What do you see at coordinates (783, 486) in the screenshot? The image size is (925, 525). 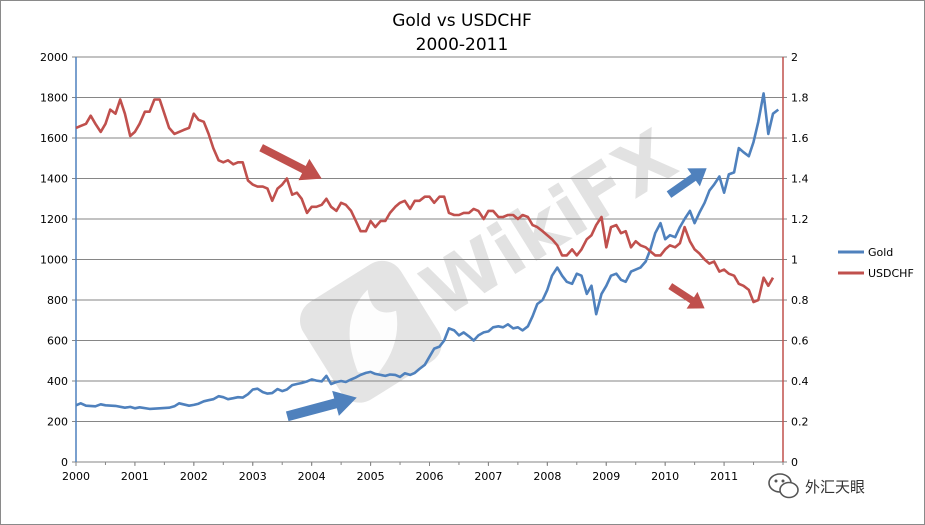 I see `wechat-icon` at bounding box center [783, 486].